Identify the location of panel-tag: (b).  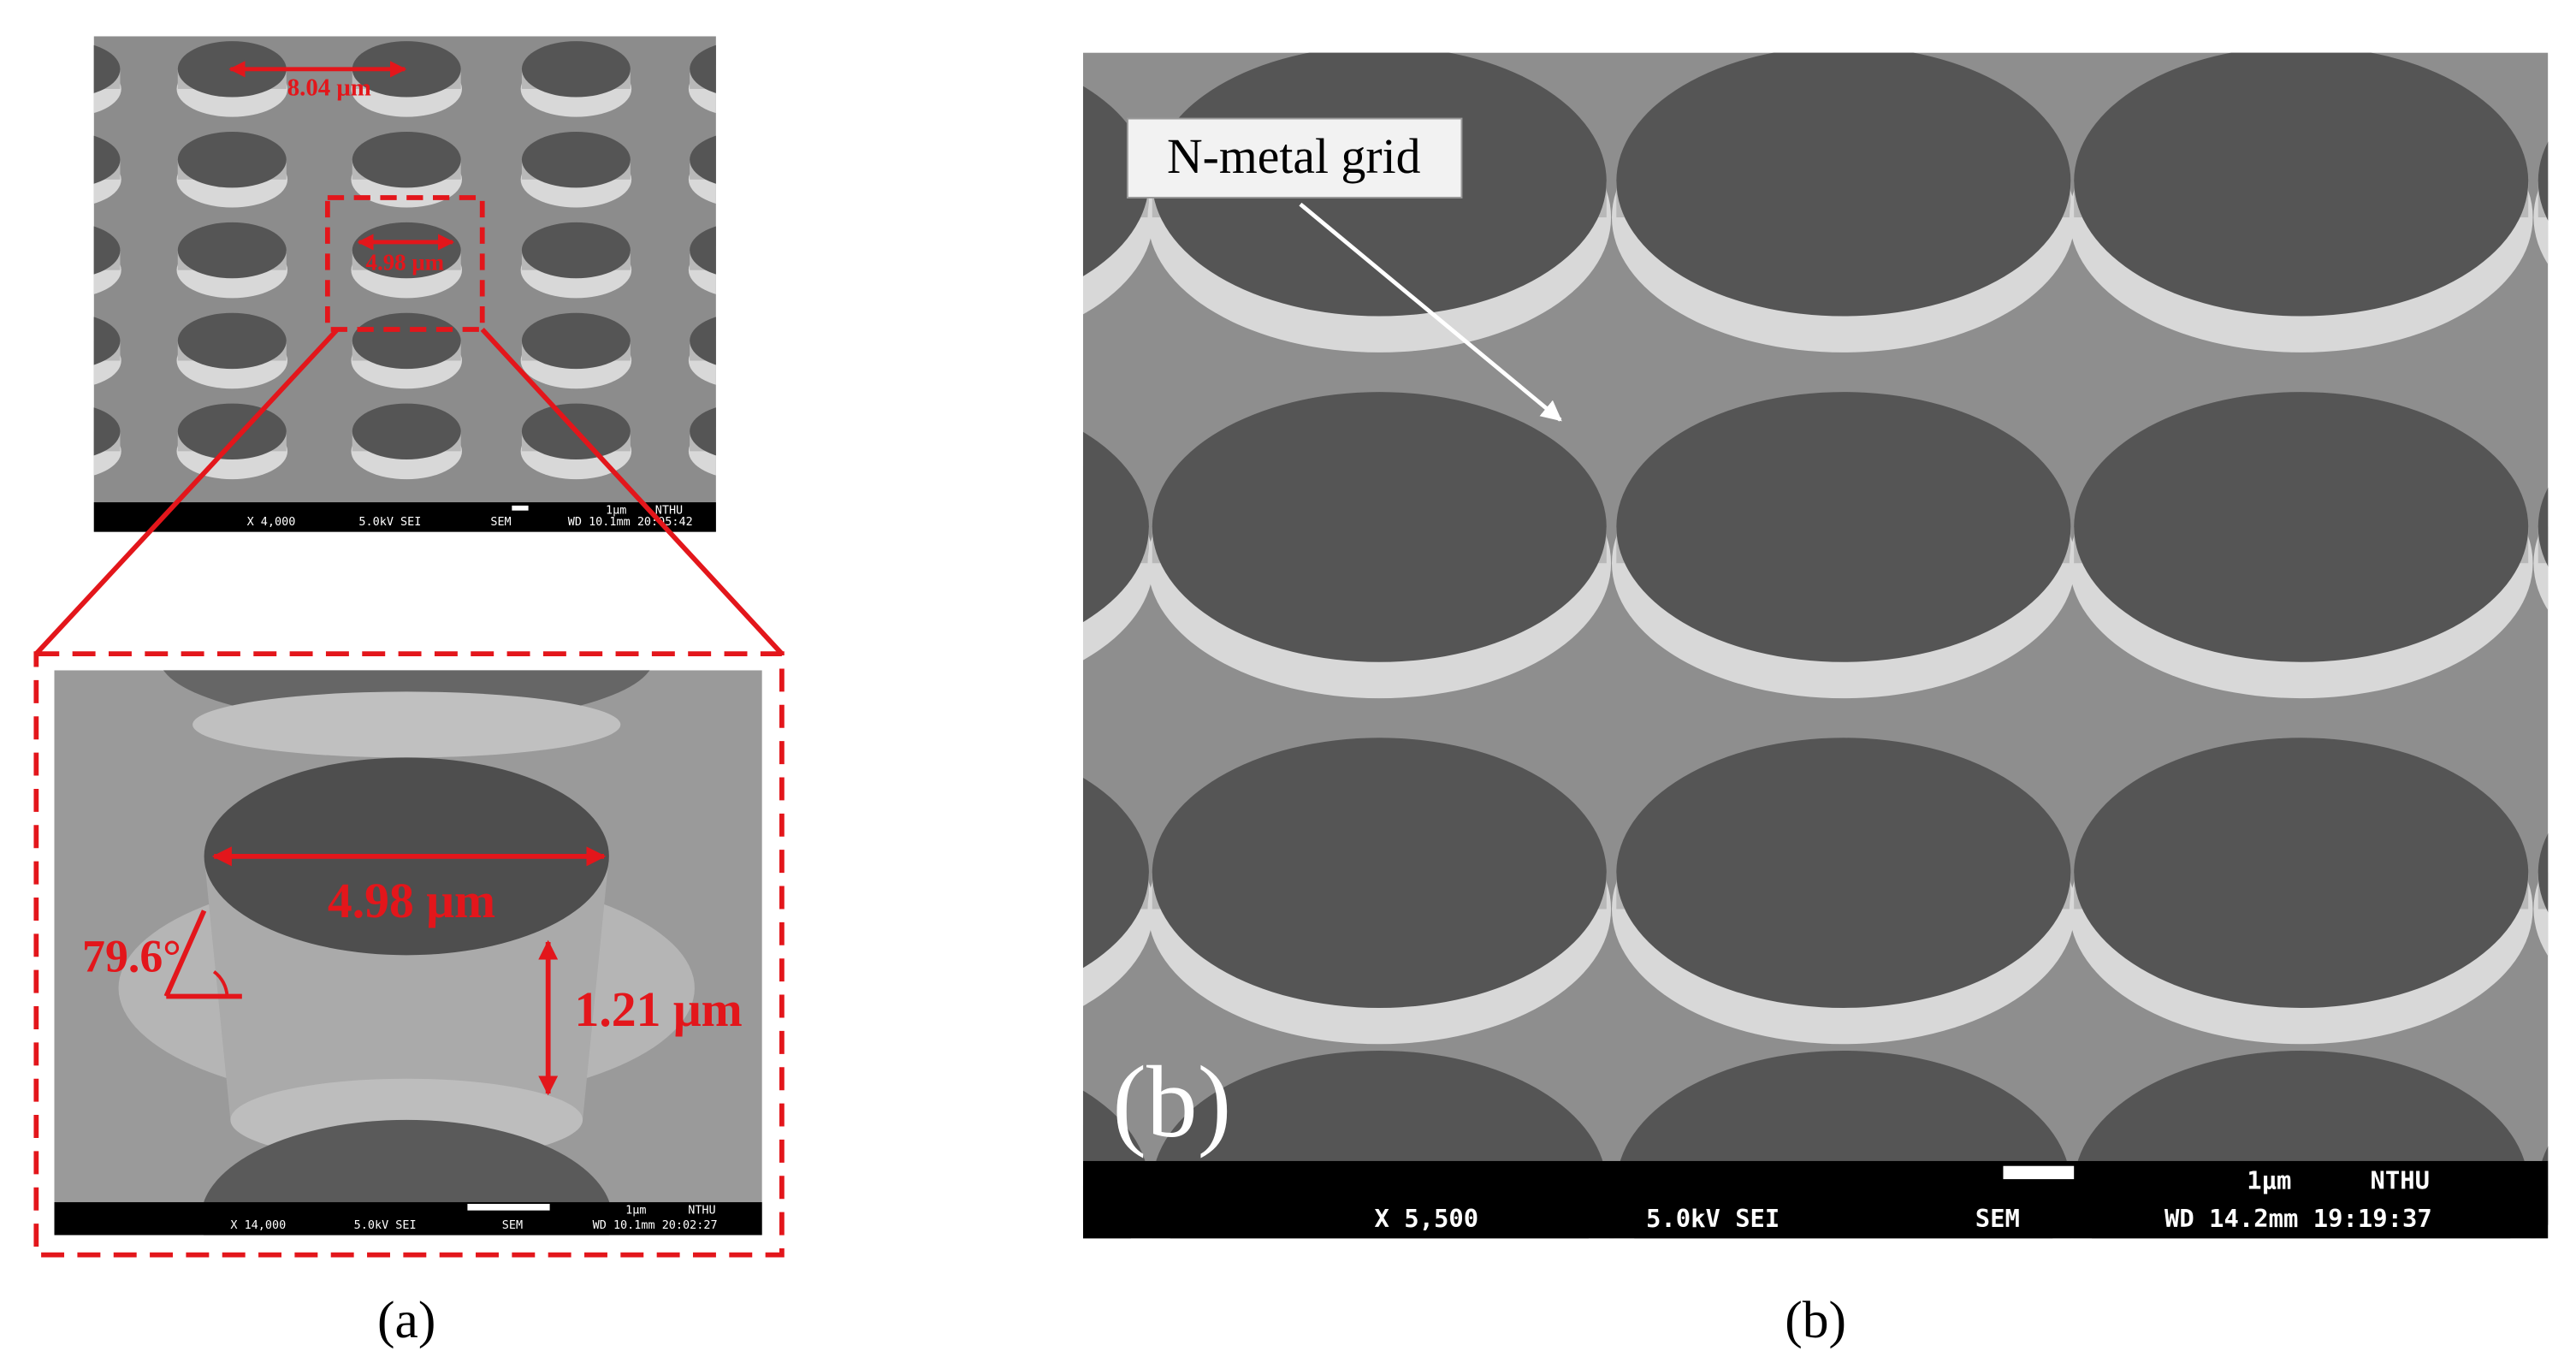
(1171, 1102).